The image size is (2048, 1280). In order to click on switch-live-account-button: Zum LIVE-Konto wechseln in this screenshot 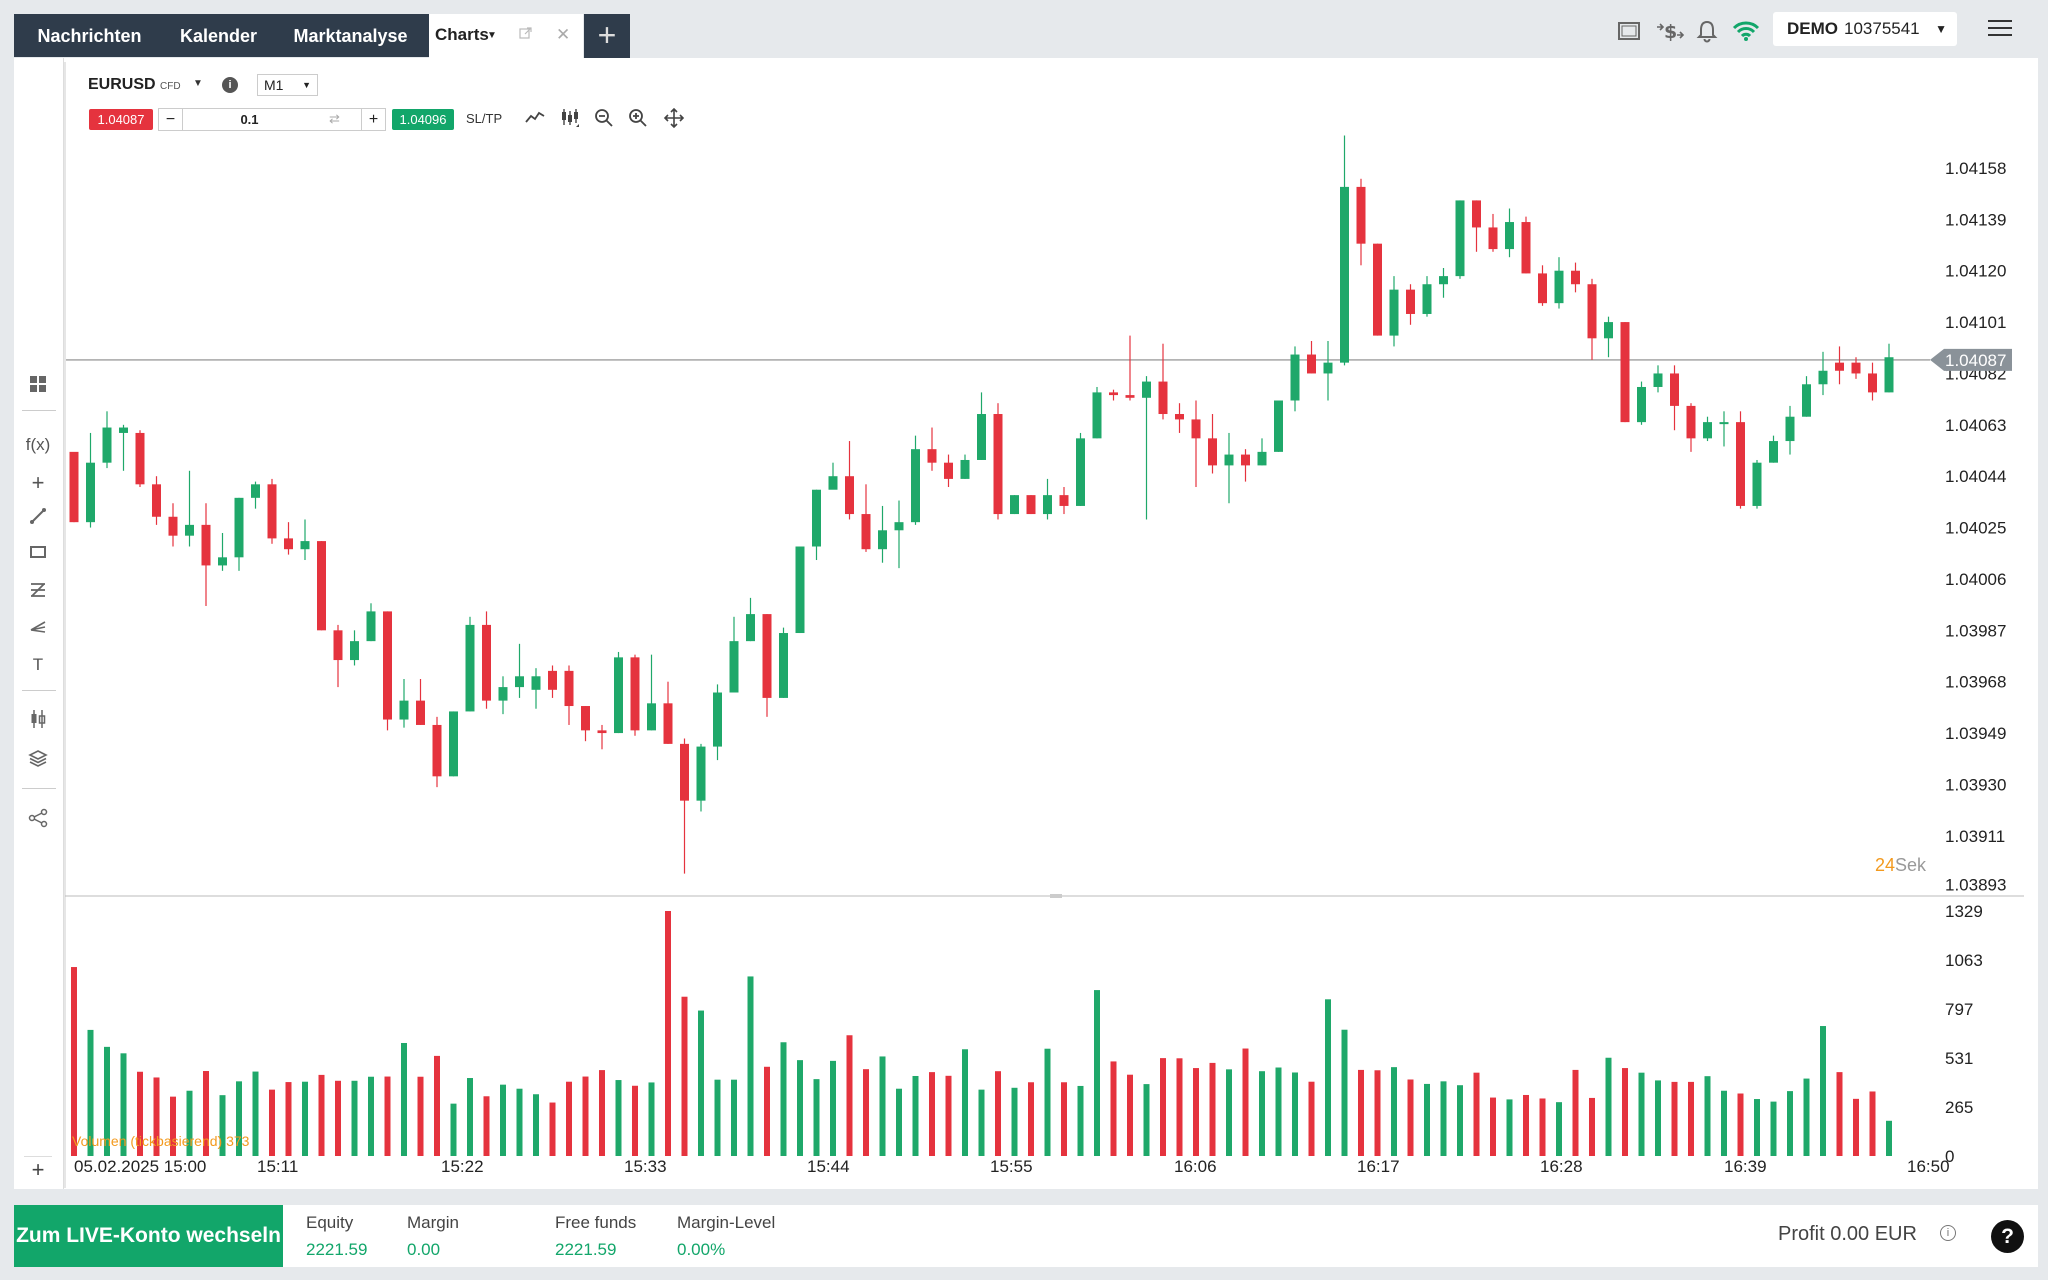, I will do `click(148, 1236)`.